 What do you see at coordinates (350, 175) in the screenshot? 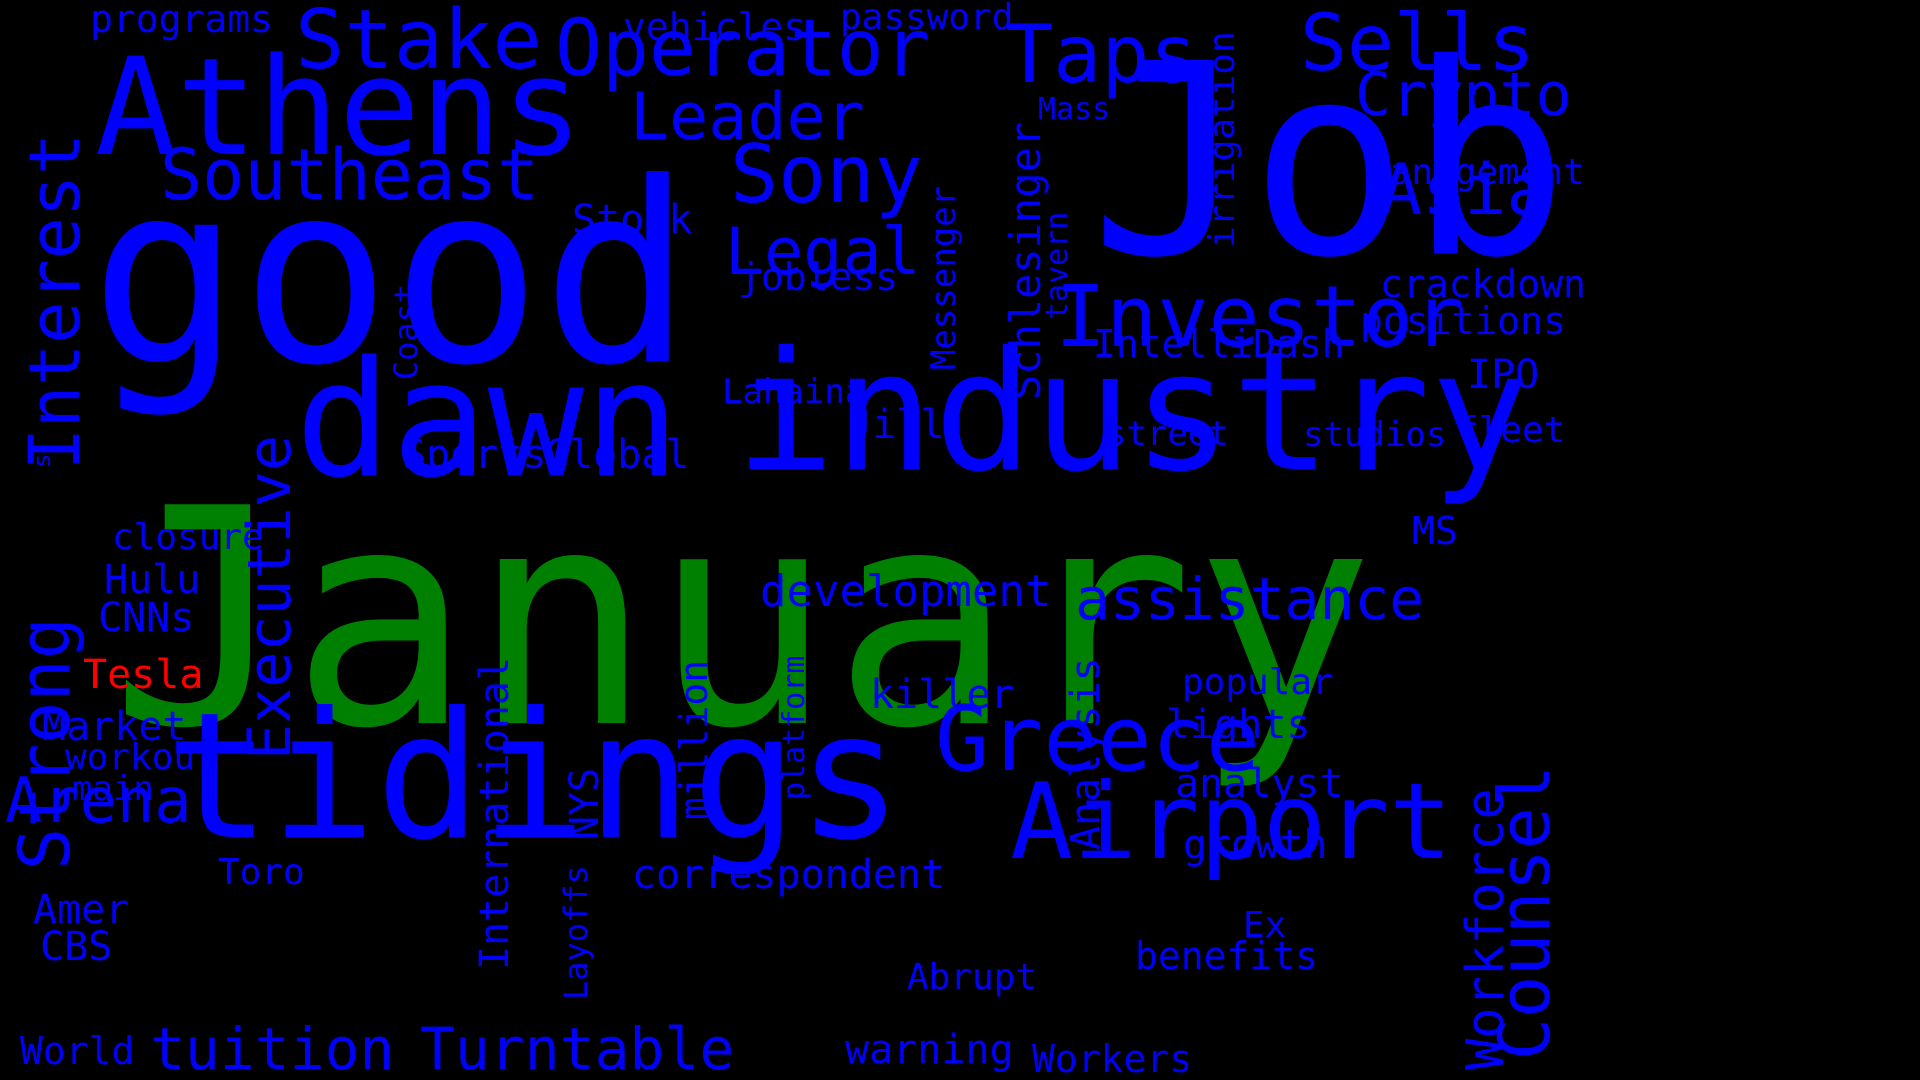
I see `word-southeast: Southeast` at bounding box center [350, 175].